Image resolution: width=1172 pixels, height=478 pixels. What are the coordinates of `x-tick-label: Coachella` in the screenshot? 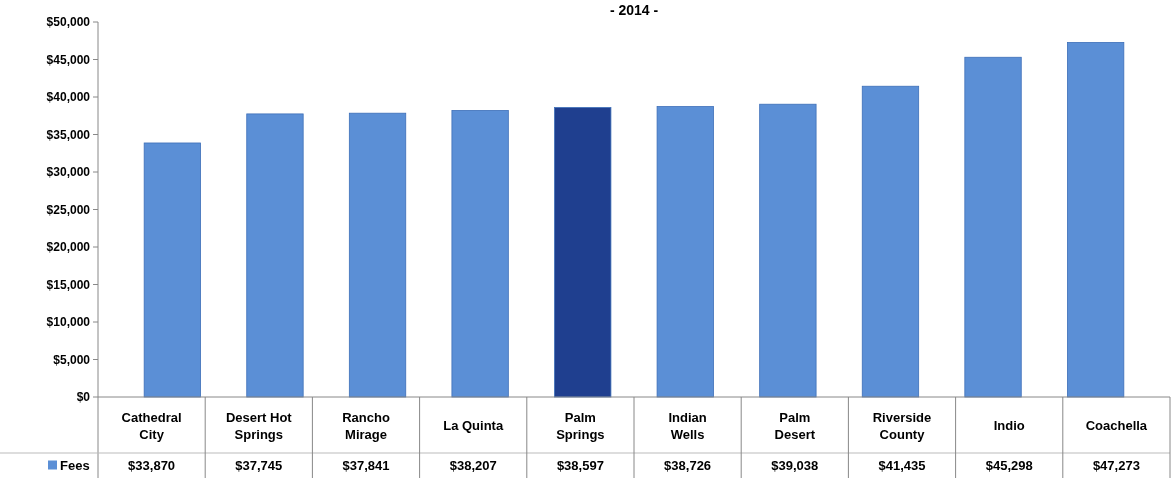 It's located at (1116, 425).